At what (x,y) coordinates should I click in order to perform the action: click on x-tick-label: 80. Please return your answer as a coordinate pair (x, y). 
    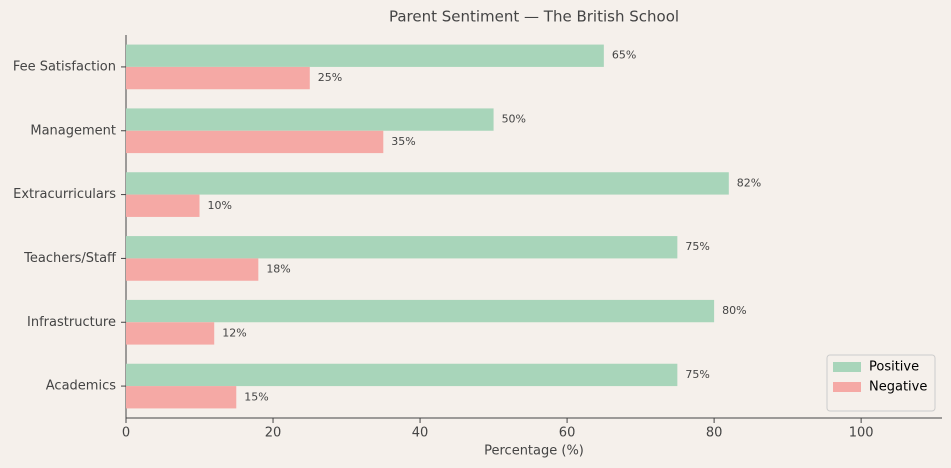
    Looking at the image, I should click on (714, 433).